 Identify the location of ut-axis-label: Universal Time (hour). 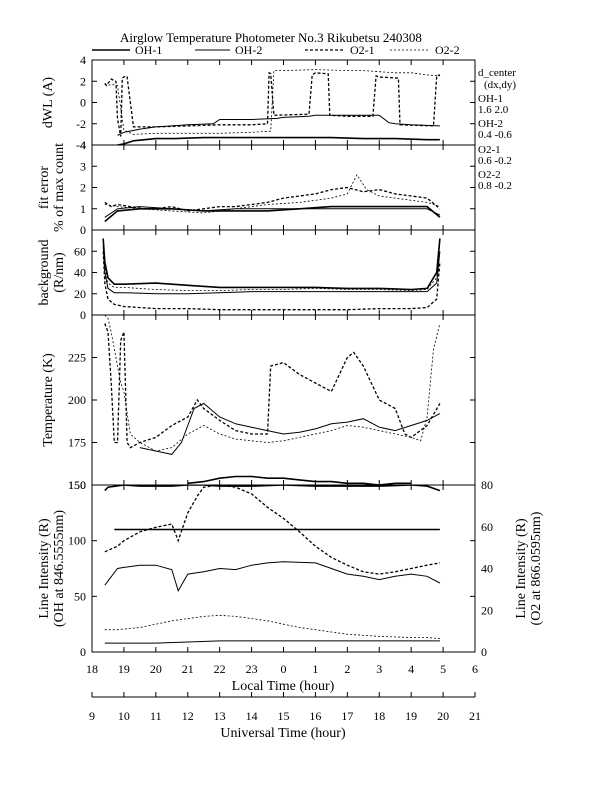
(283, 733).